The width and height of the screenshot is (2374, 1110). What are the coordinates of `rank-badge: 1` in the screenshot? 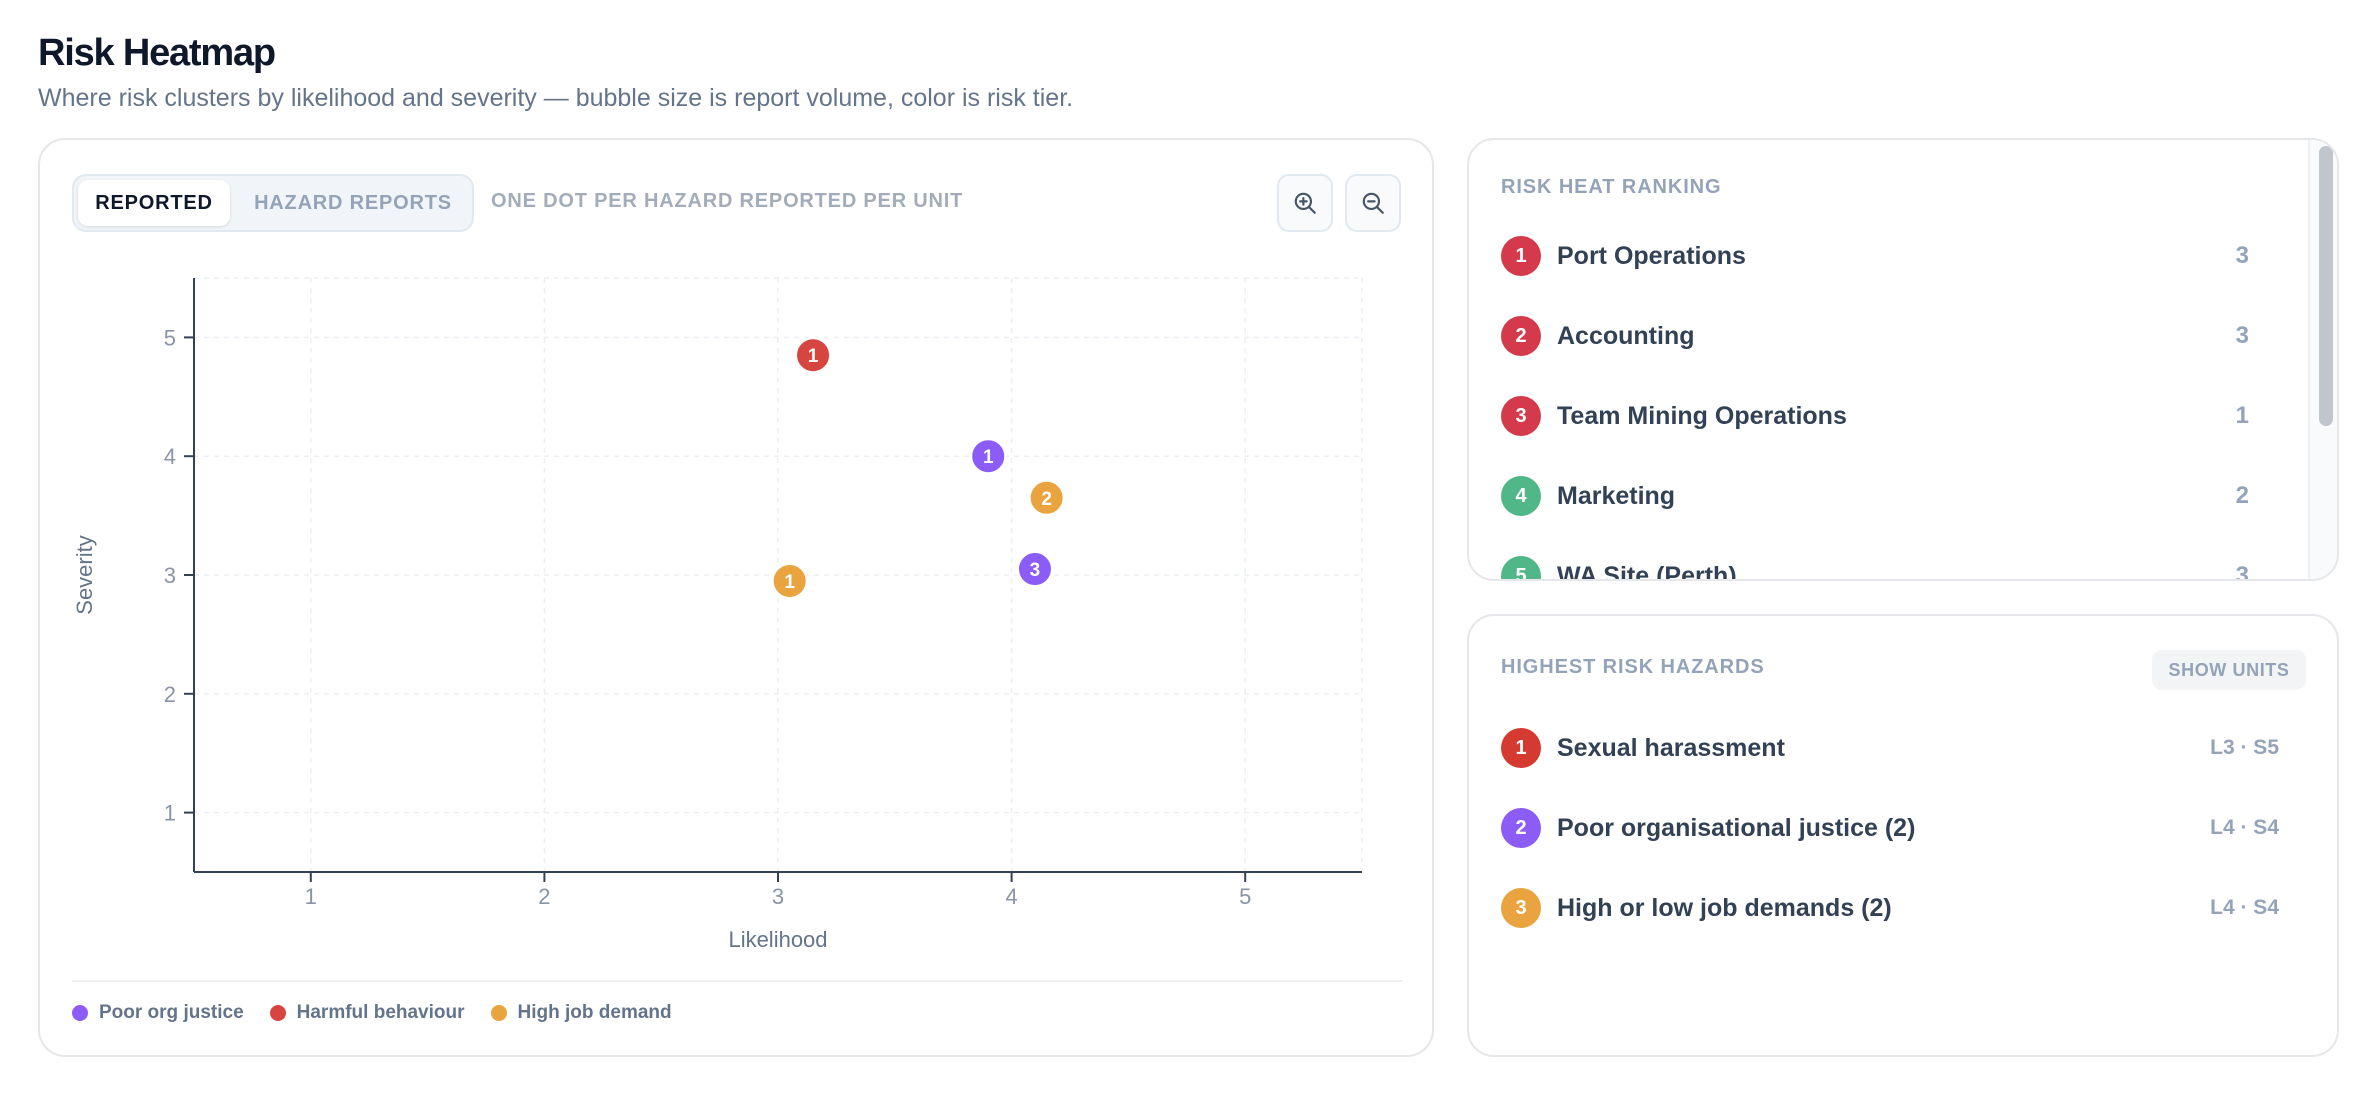 It's located at (1521, 256).